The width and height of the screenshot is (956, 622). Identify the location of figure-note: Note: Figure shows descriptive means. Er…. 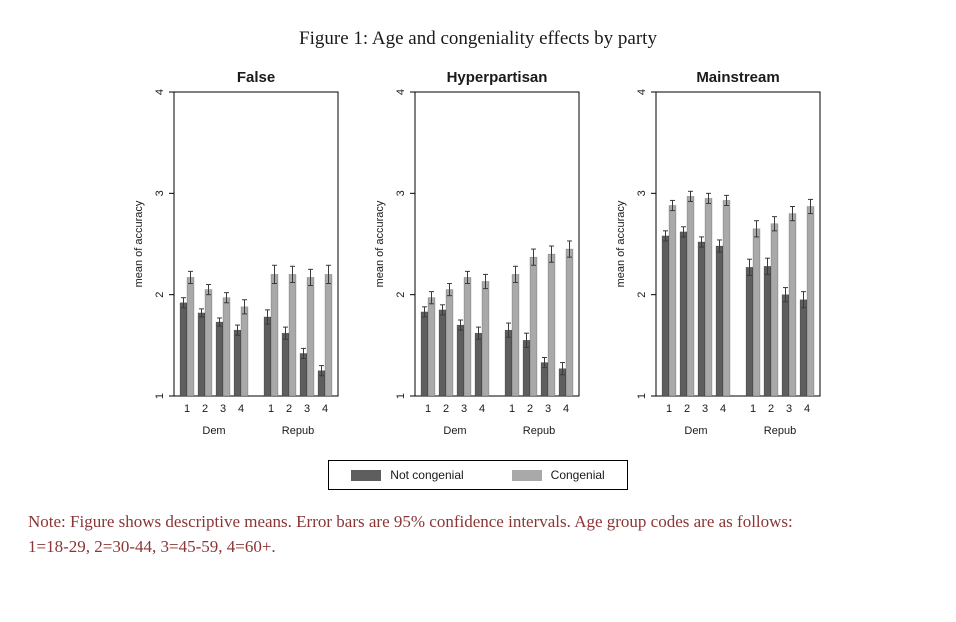
(478, 534).